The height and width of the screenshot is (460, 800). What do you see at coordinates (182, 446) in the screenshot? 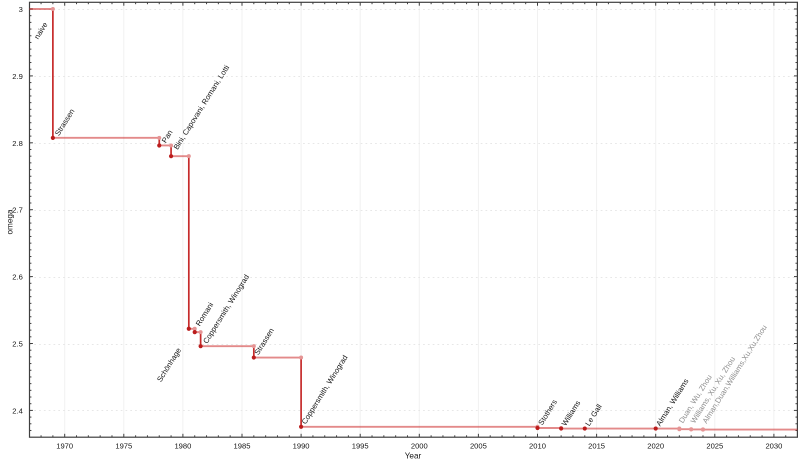
I see `svg-text: 1980` at bounding box center [182, 446].